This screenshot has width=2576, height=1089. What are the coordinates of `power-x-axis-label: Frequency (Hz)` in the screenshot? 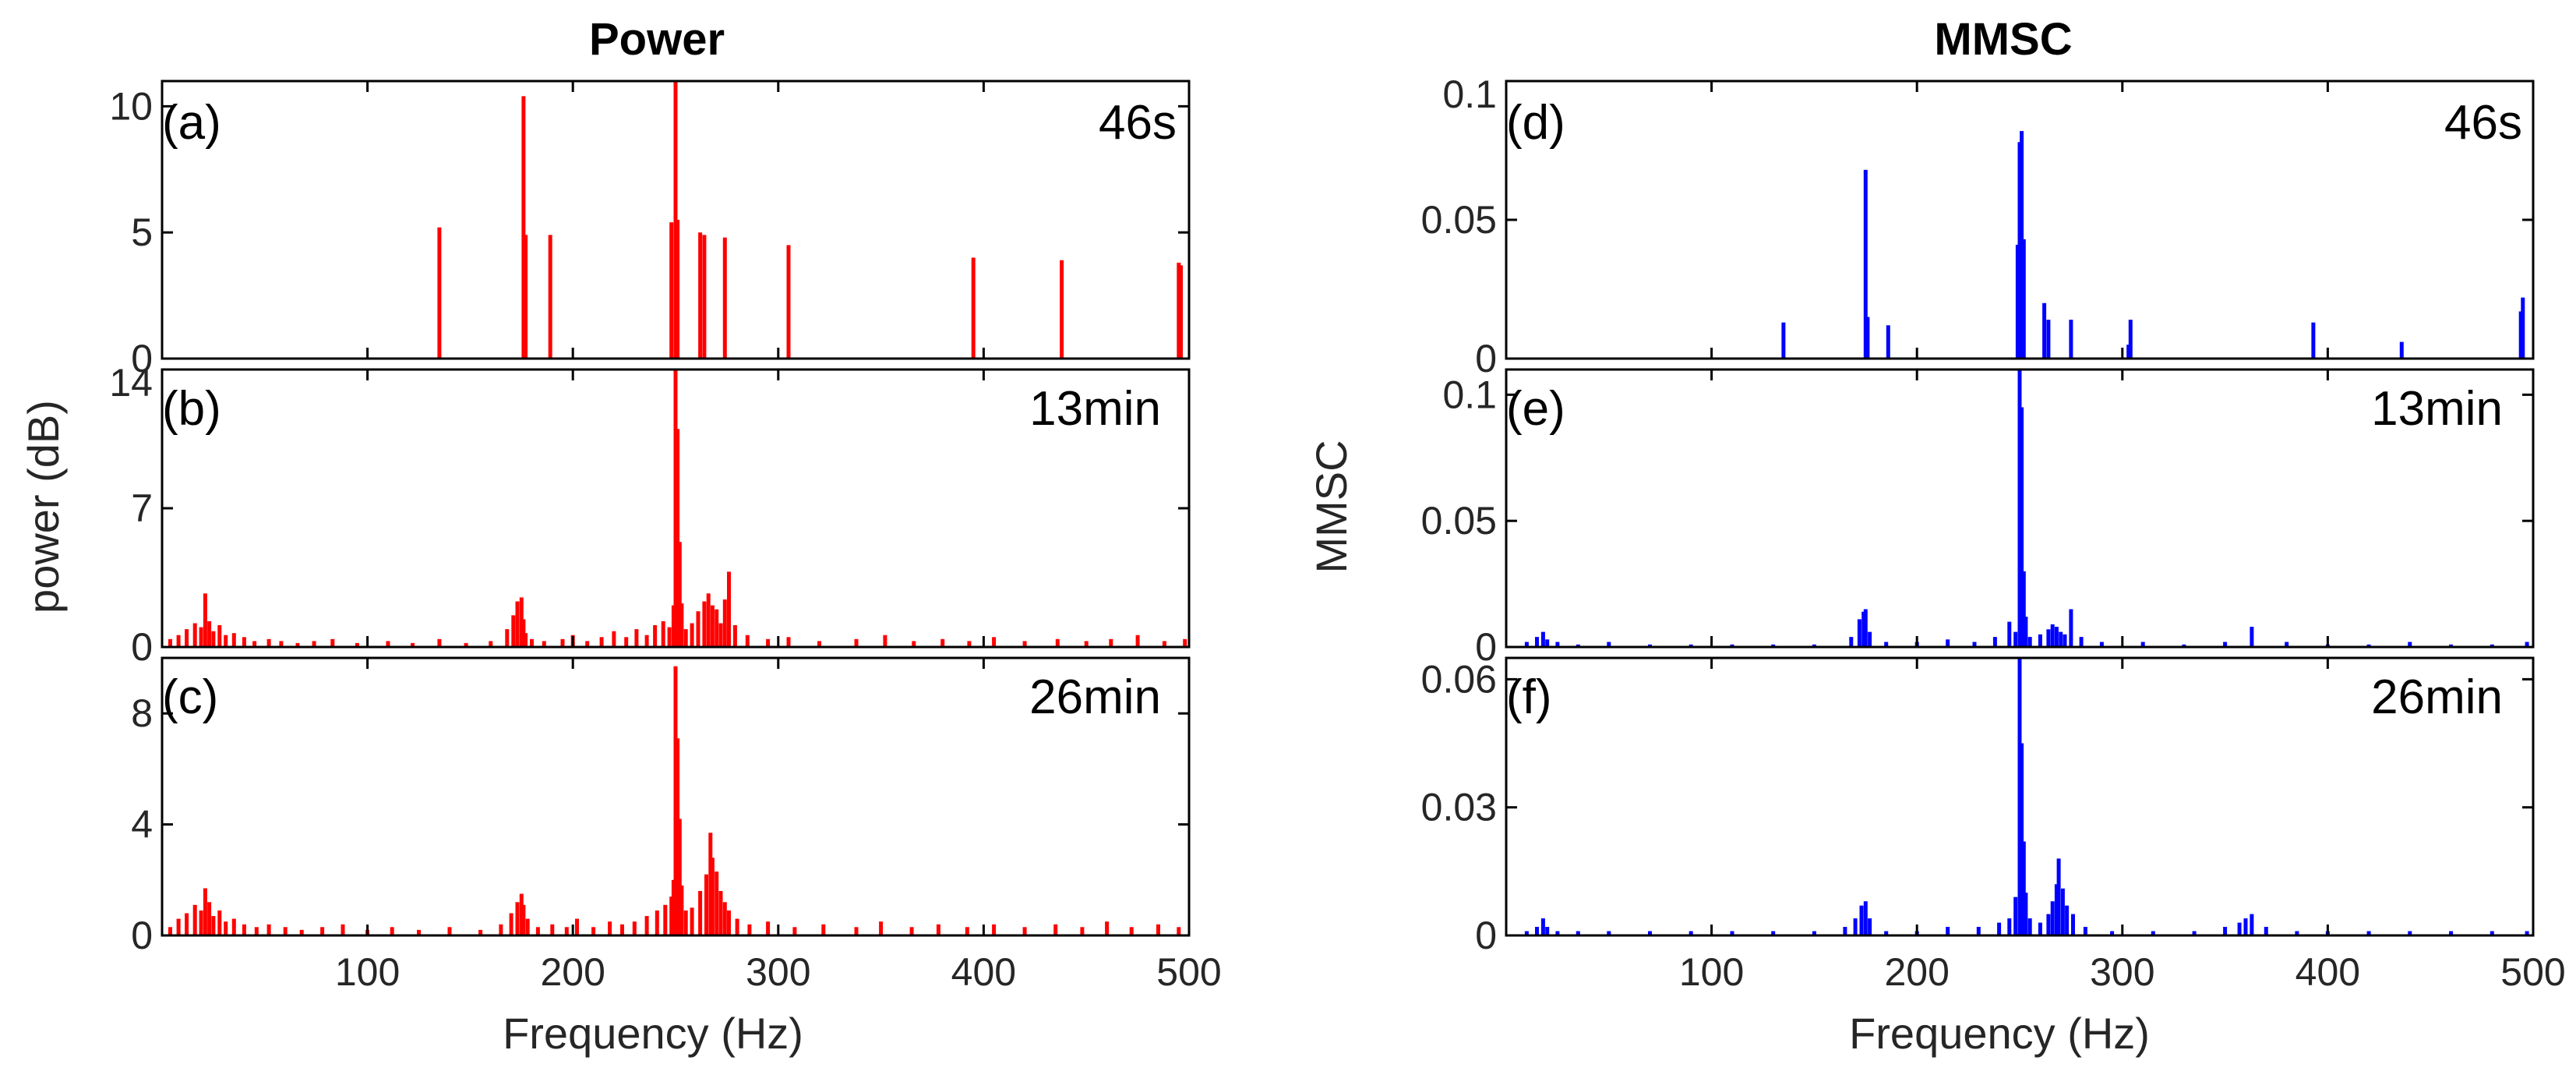 It's located at (653, 1033).